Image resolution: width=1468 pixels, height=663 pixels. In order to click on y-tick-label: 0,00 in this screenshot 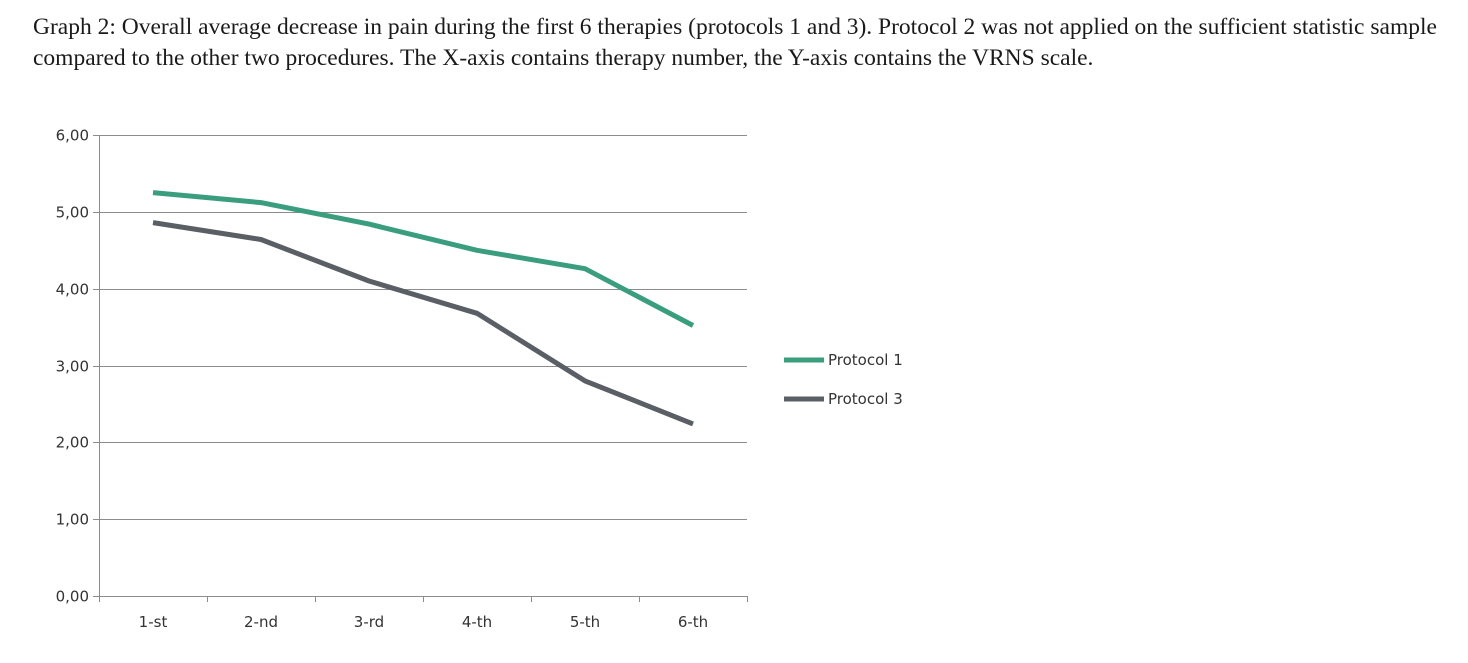, I will do `click(72, 597)`.